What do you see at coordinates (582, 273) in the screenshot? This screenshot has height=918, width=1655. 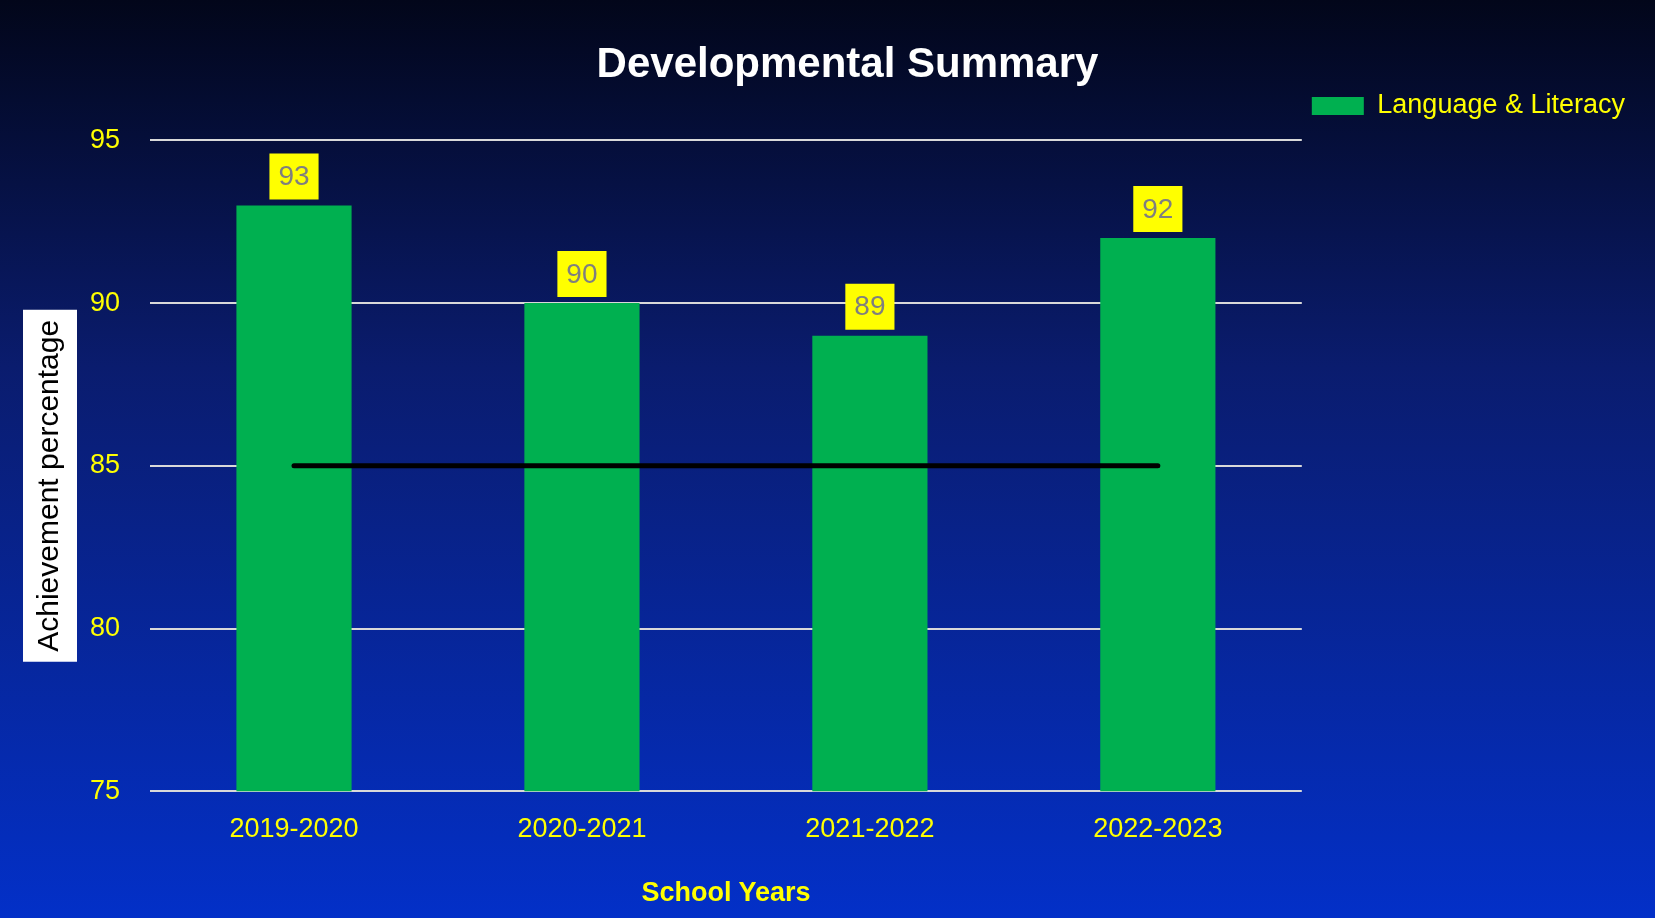 I see `data-label: 90` at bounding box center [582, 273].